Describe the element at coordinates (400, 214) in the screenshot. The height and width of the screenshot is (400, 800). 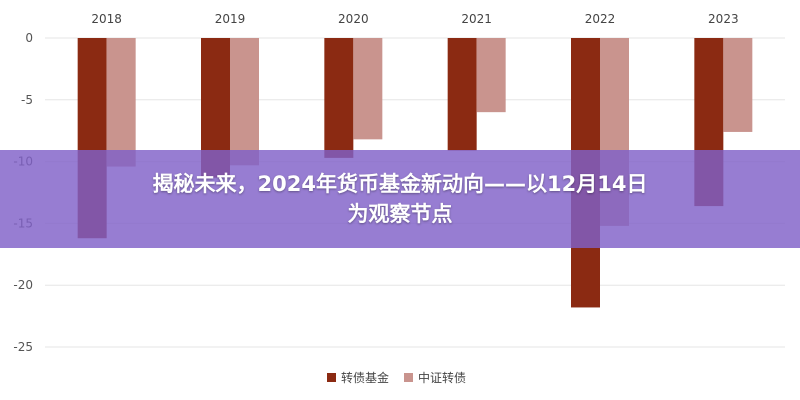
I see `banner-line-2: 为观察节点` at that location.